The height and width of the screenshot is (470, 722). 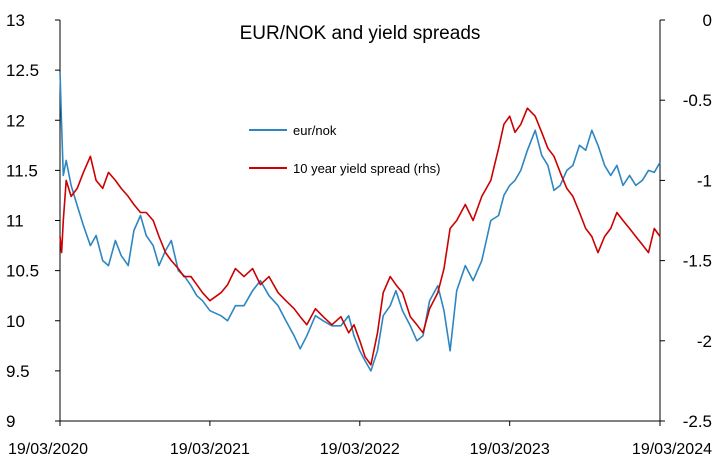 What do you see at coordinates (672, 449) in the screenshot?
I see `x-axis-tick-label: 19/03/2024` at bounding box center [672, 449].